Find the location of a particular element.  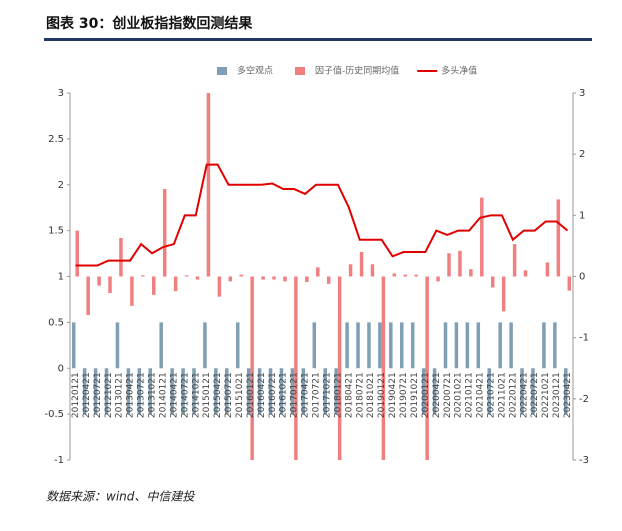

x-tick-label: 20151021 is located at coordinates (240, 395).